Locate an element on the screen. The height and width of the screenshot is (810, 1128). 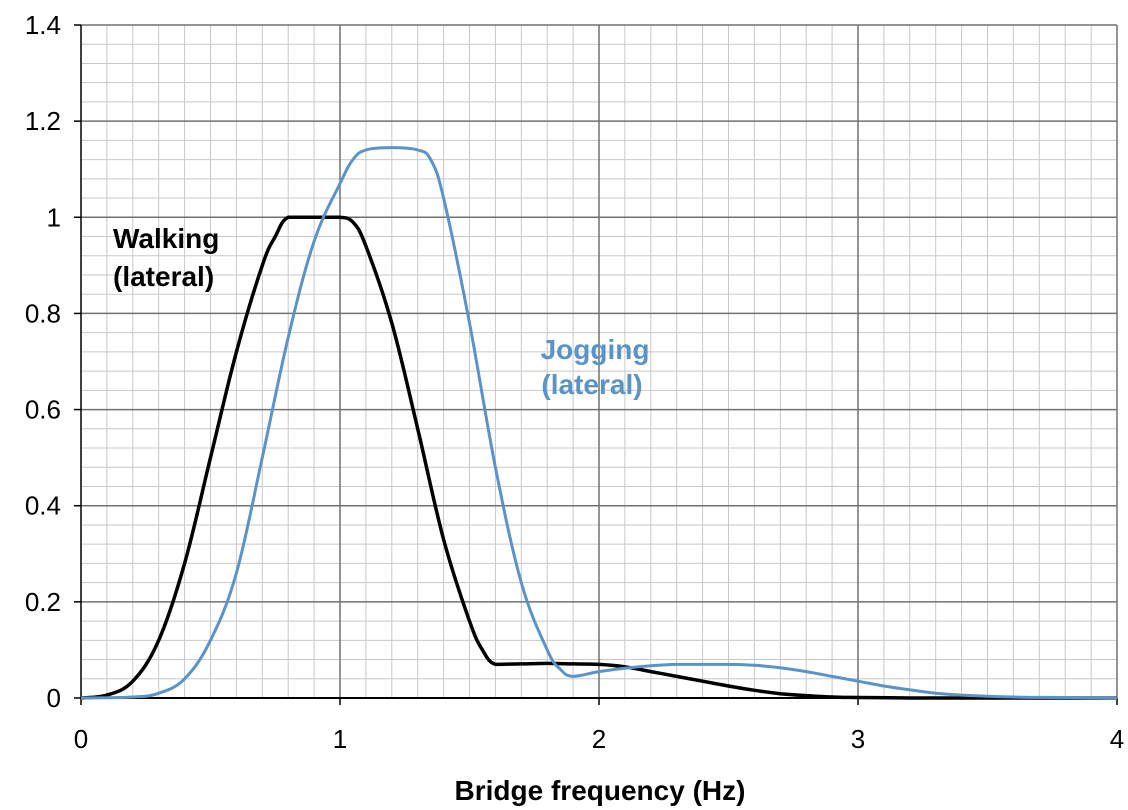
x-axis-label: Bridge frequency (Hz) is located at coordinates (600, 790).